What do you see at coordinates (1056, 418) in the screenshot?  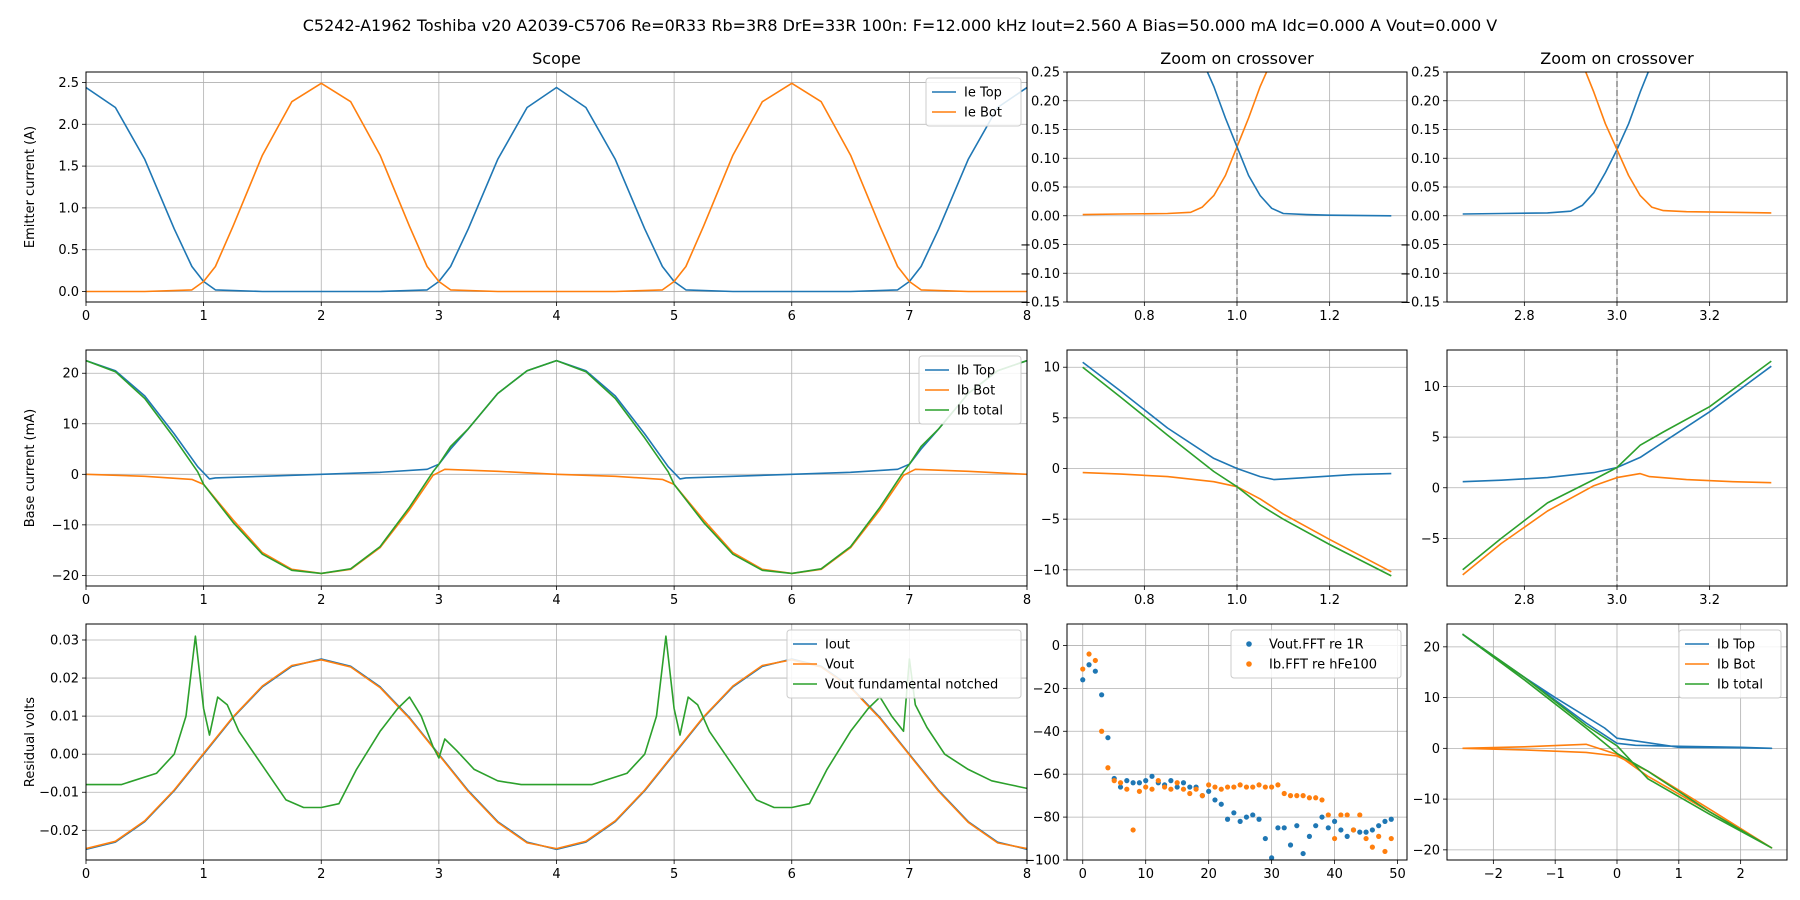 I see `y-tick-label: 5` at bounding box center [1056, 418].